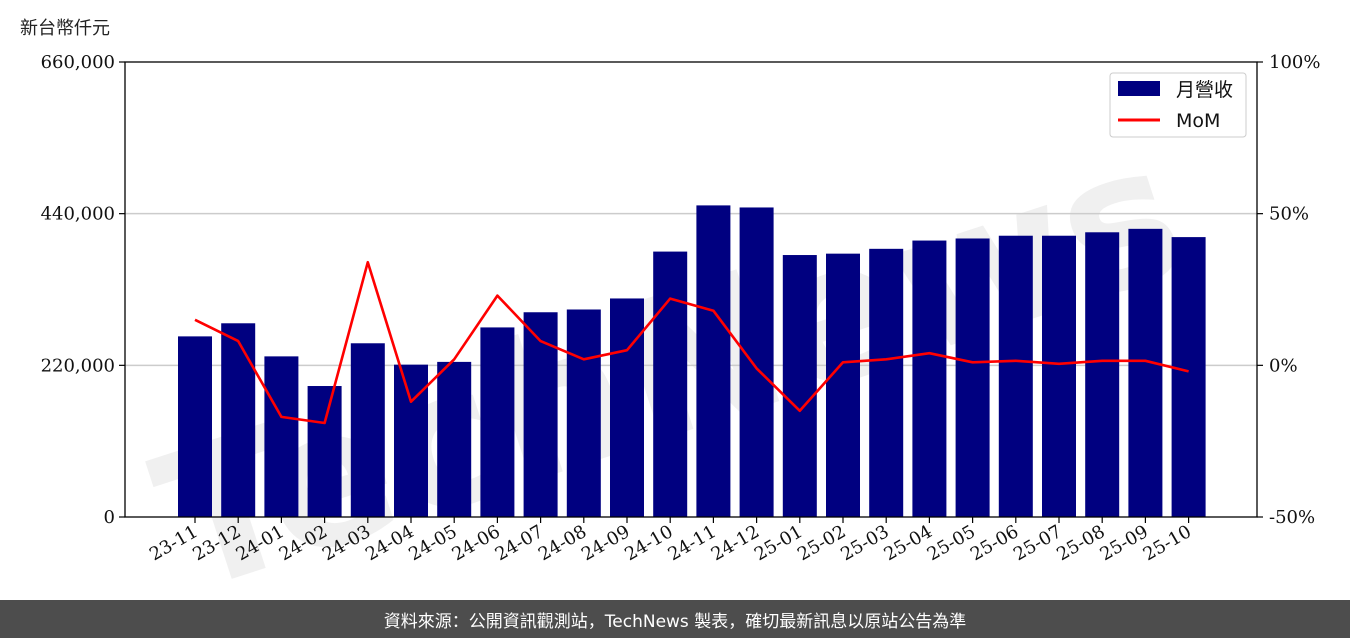 The width and height of the screenshot is (1350, 638). Describe the element at coordinates (994, 543) in the screenshot. I see `x-tick-label-25-06: 25-06` at that location.